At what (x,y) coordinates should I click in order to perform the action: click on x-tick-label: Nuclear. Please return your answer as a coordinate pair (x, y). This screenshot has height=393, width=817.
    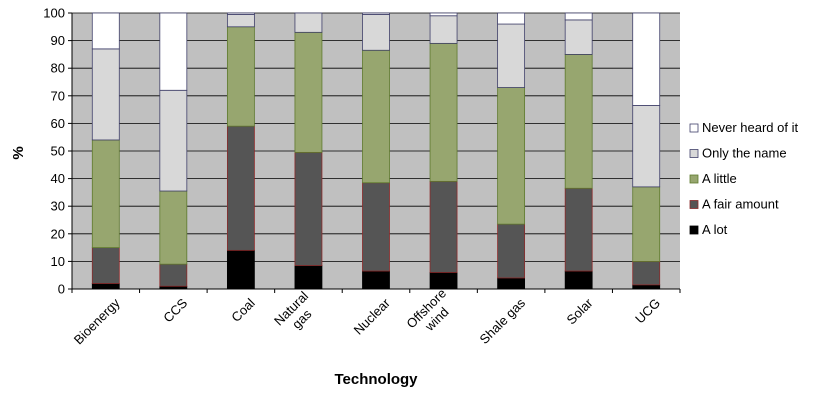
    Looking at the image, I should click on (372, 316).